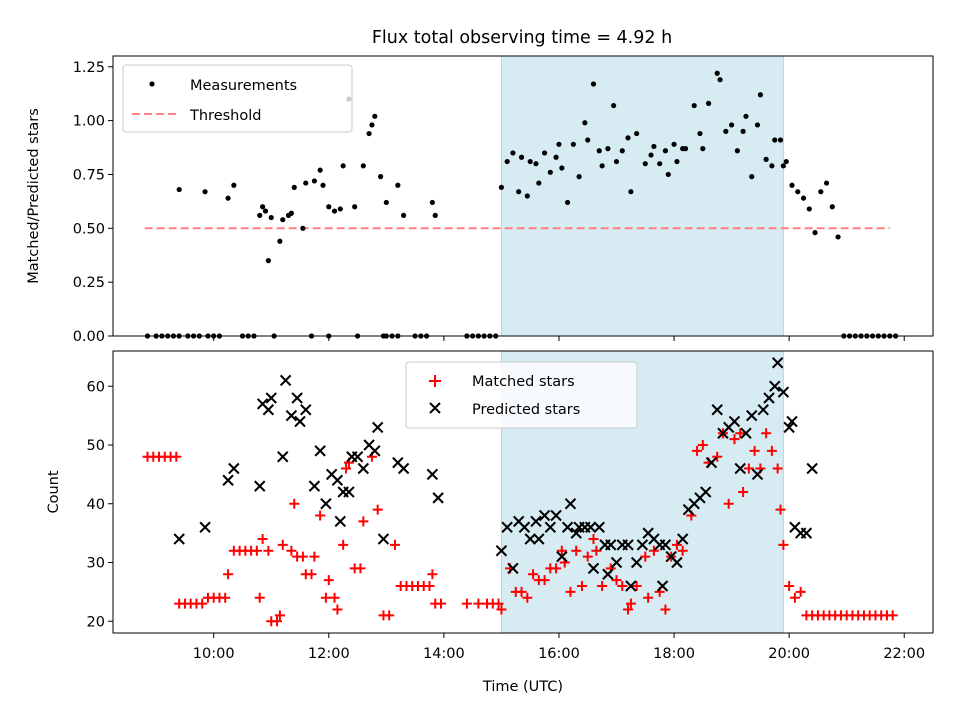  I want to click on bottom-x-axis: 10:00 12:00 14:00 16:00 18:00 20:00 22:00, so click(559, 647).